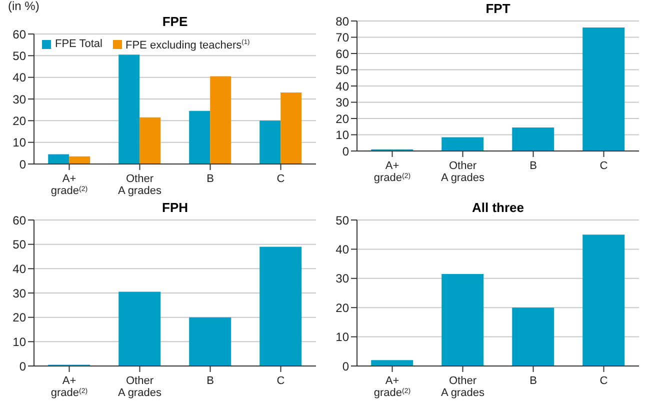 This screenshot has width=645, height=401. I want to click on y-tick-label: 70, so click(343, 37).